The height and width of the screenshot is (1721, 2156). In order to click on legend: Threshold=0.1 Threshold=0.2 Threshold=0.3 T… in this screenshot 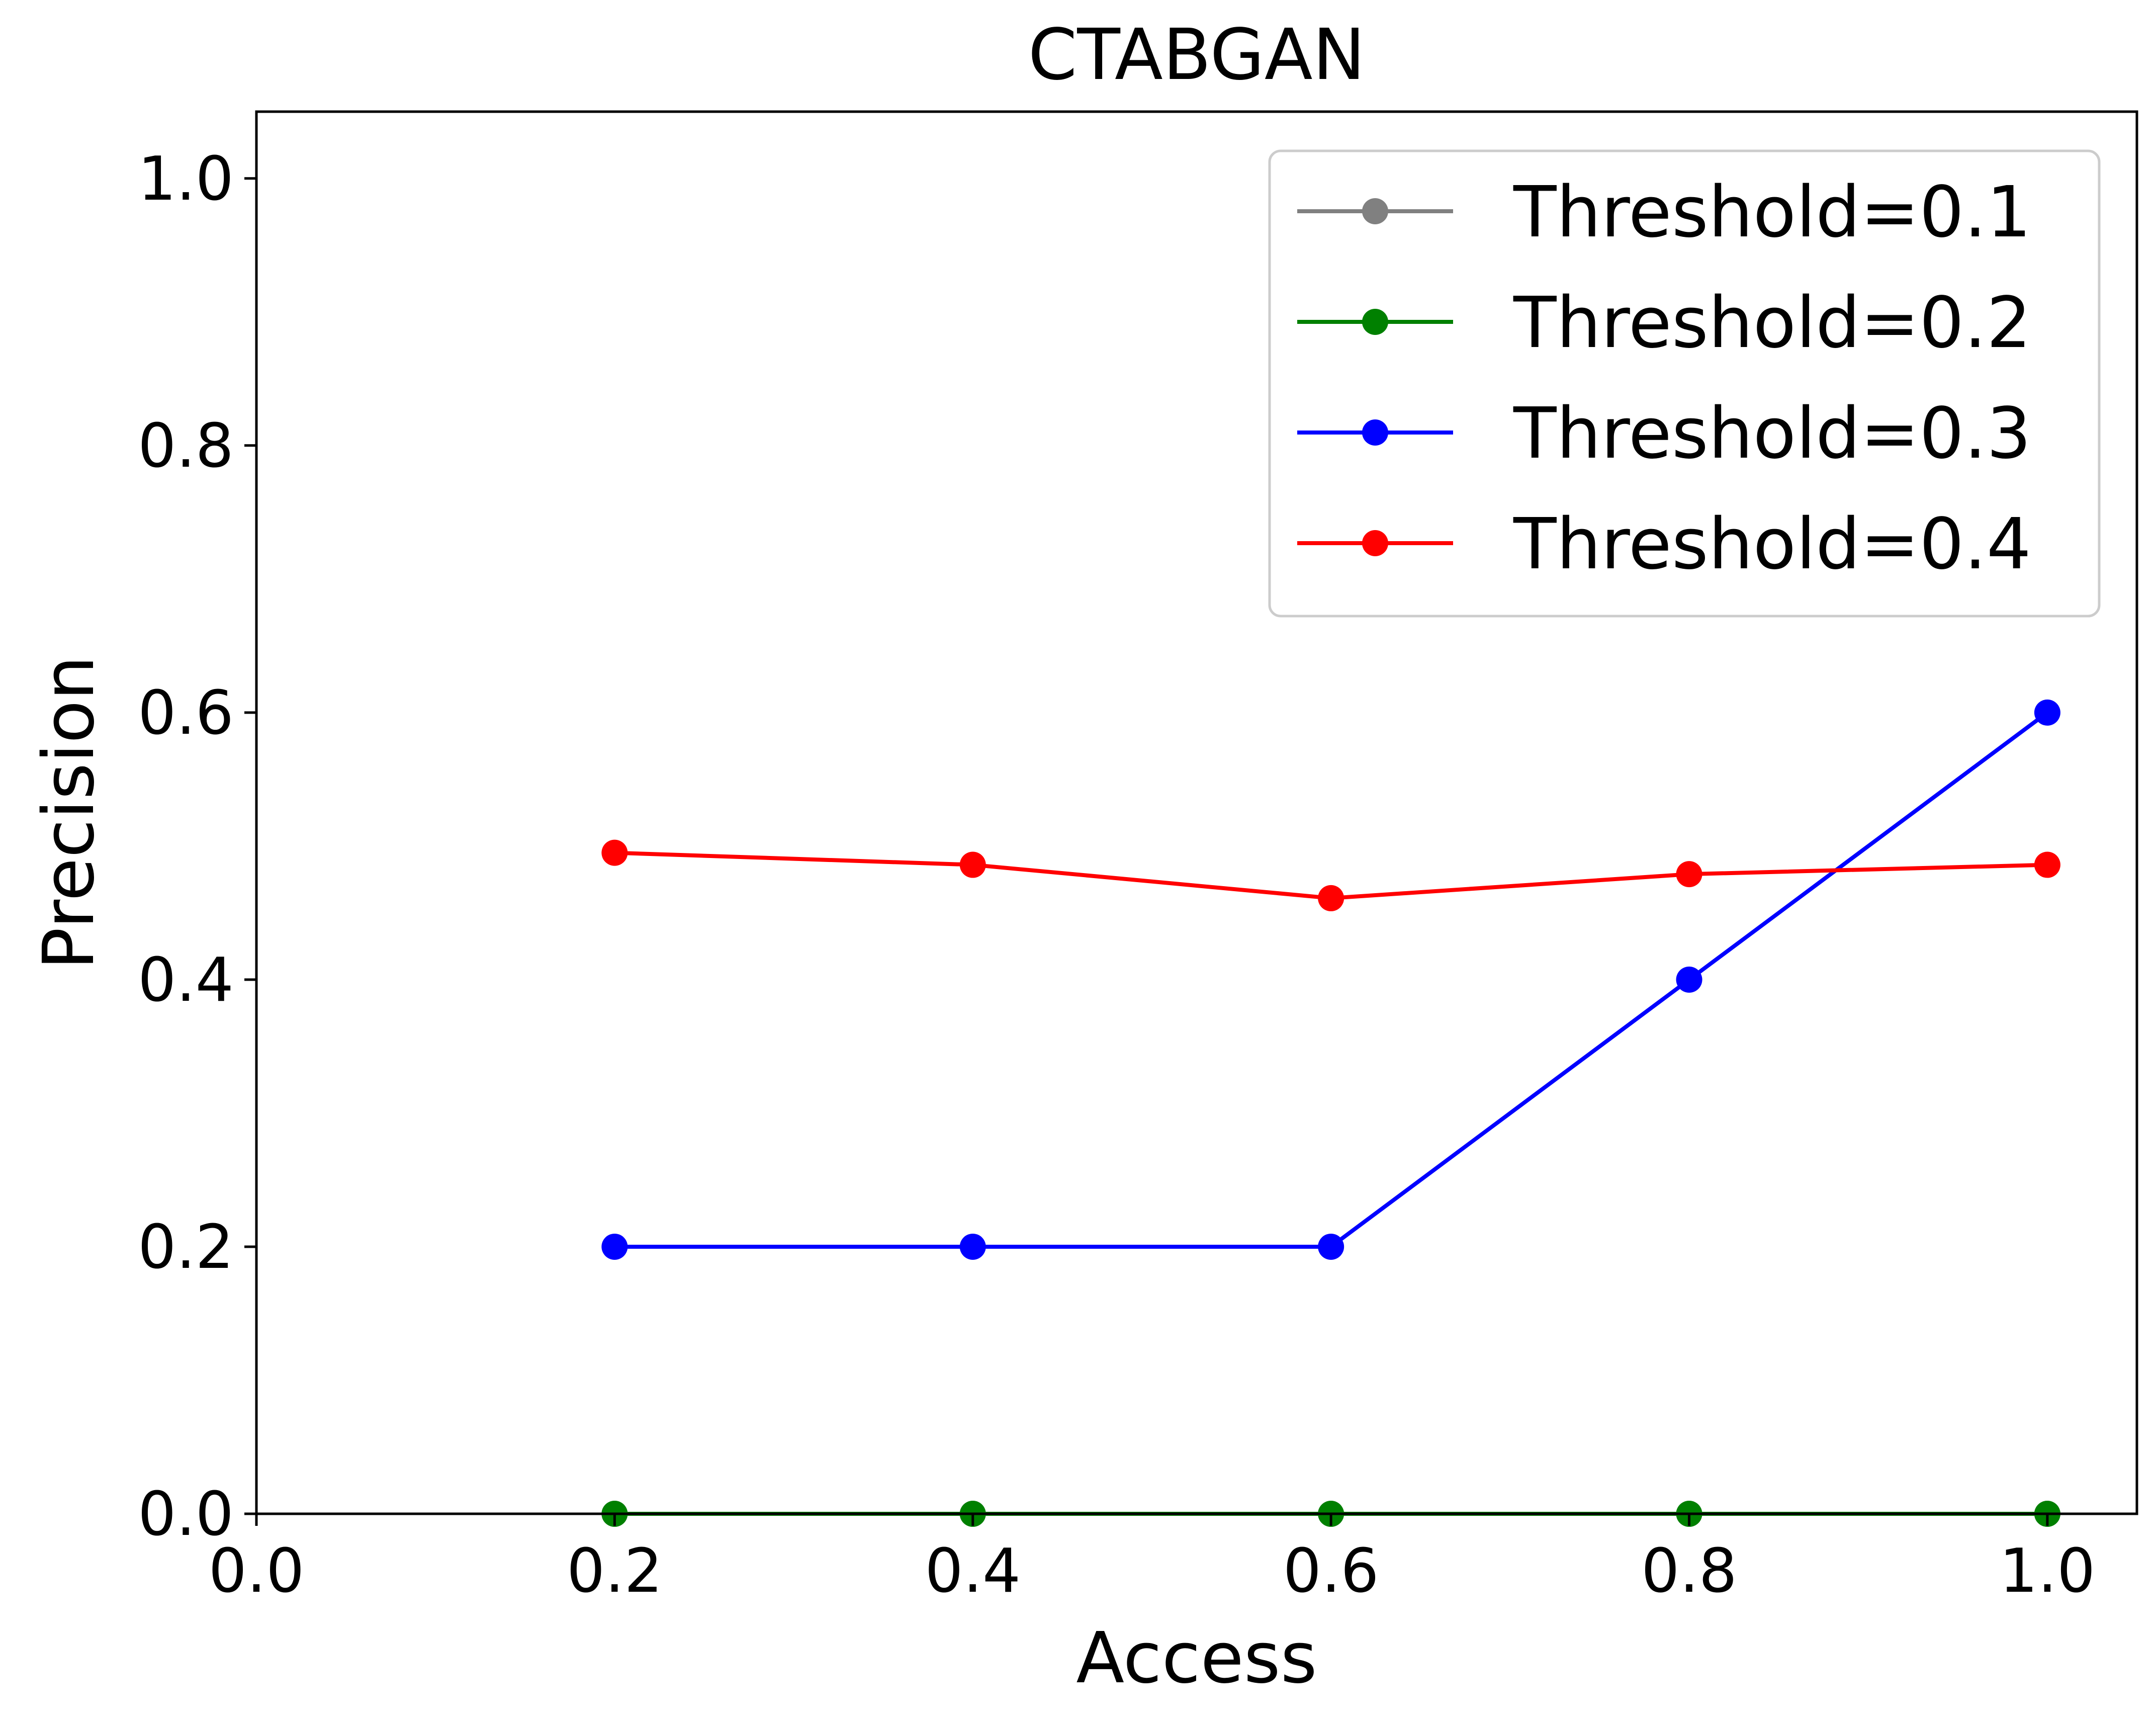, I will do `click(1685, 383)`.